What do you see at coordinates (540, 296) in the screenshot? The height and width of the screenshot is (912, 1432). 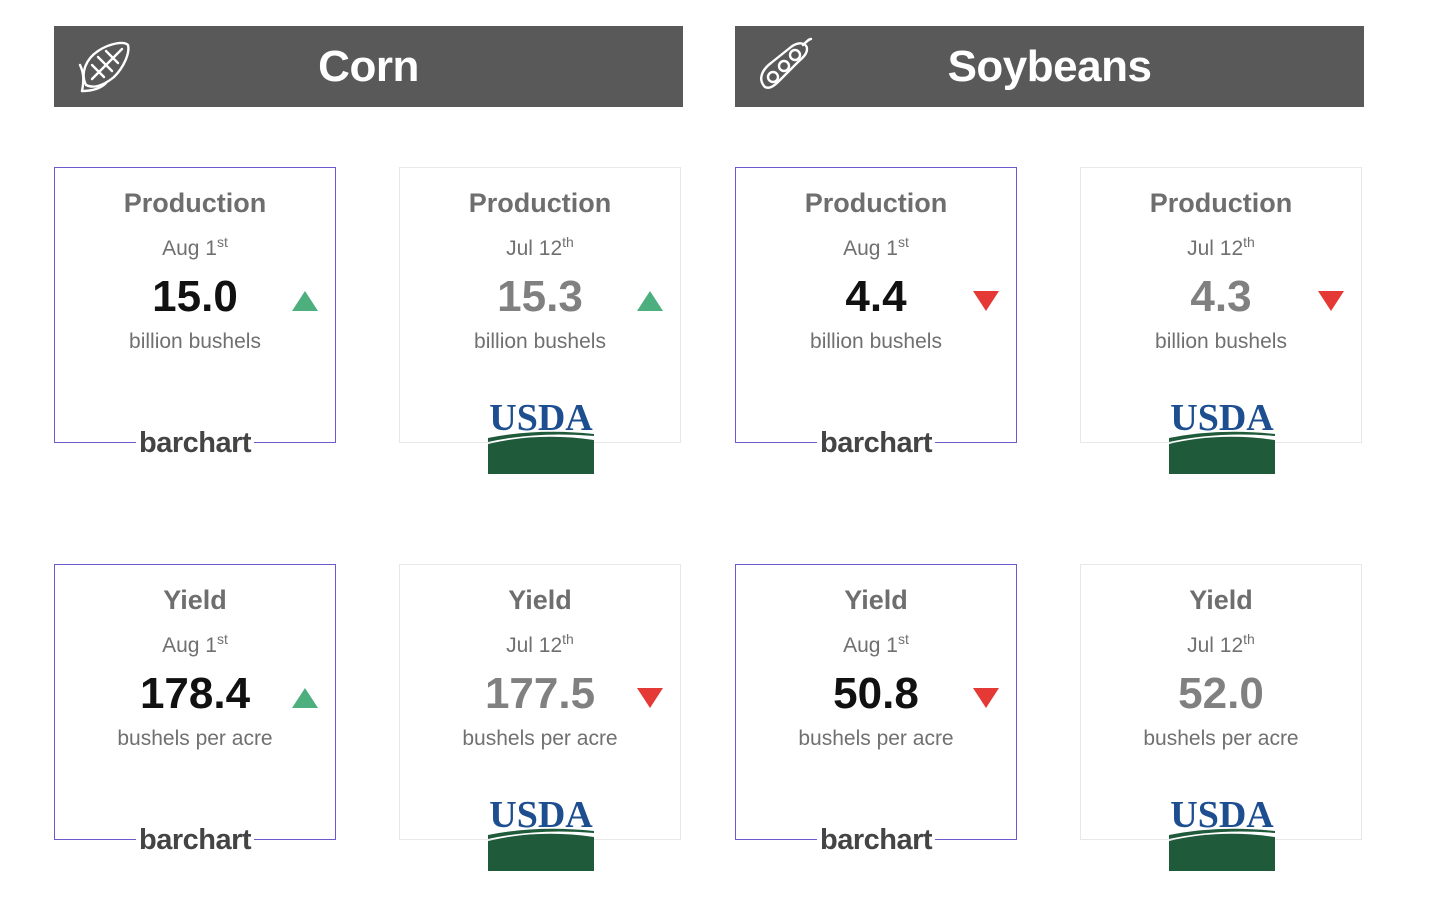 I see `metric-value: 15.3` at bounding box center [540, 296].